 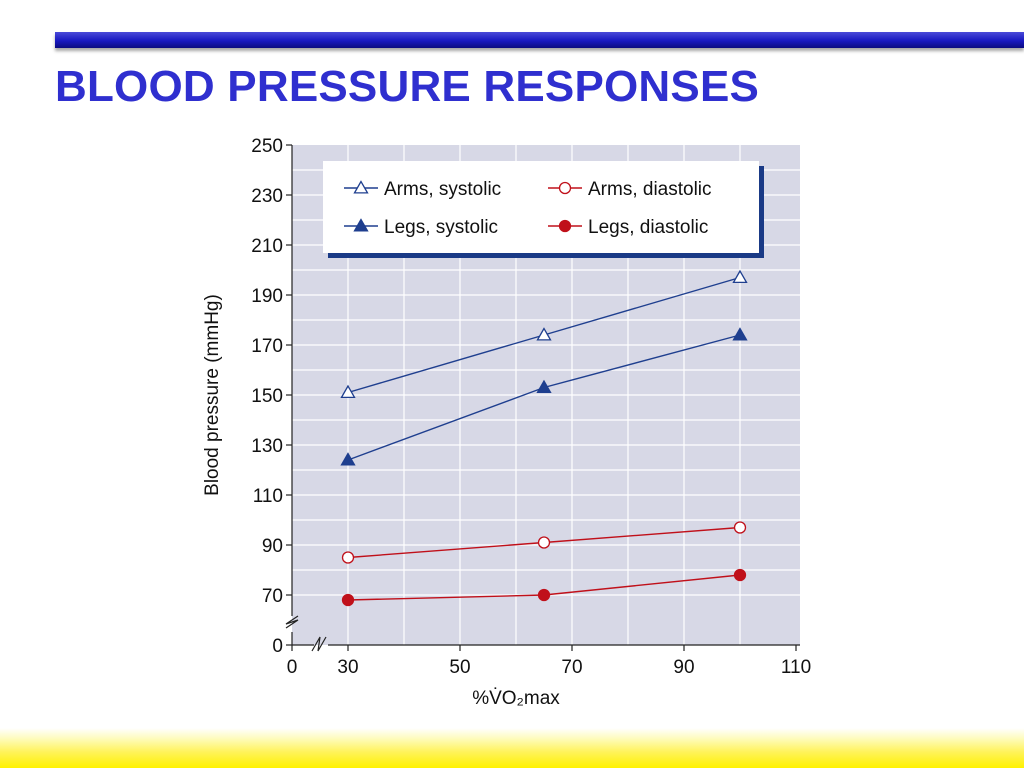 What do you see at coordinates (267, 296) in the screenshot?
I see `y-tick-label: 190` at bounding box center [267, 296].